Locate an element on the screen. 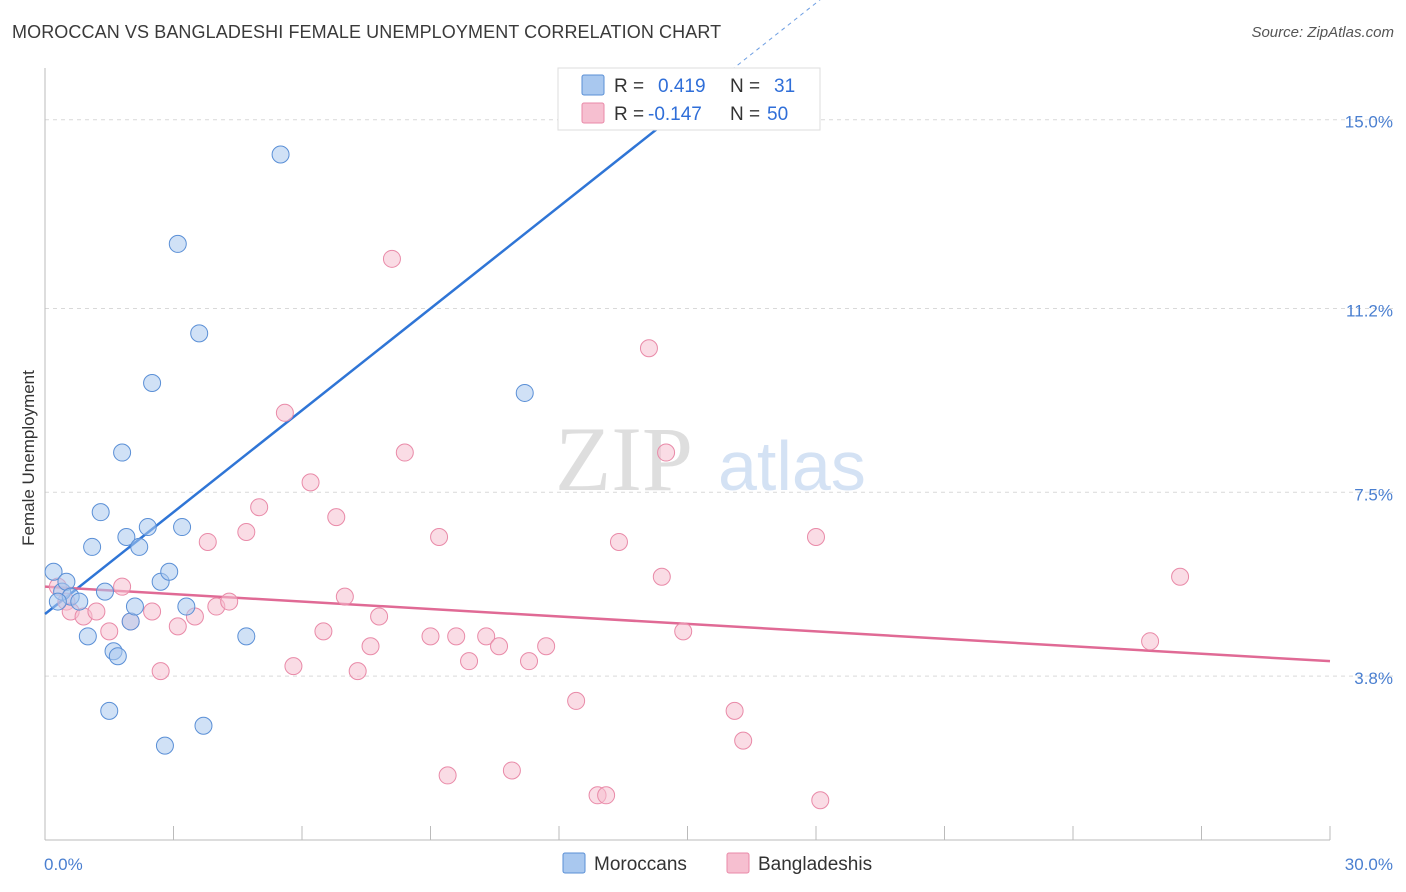  legend-swatch-moroccans is located at coordinates (593, 85).